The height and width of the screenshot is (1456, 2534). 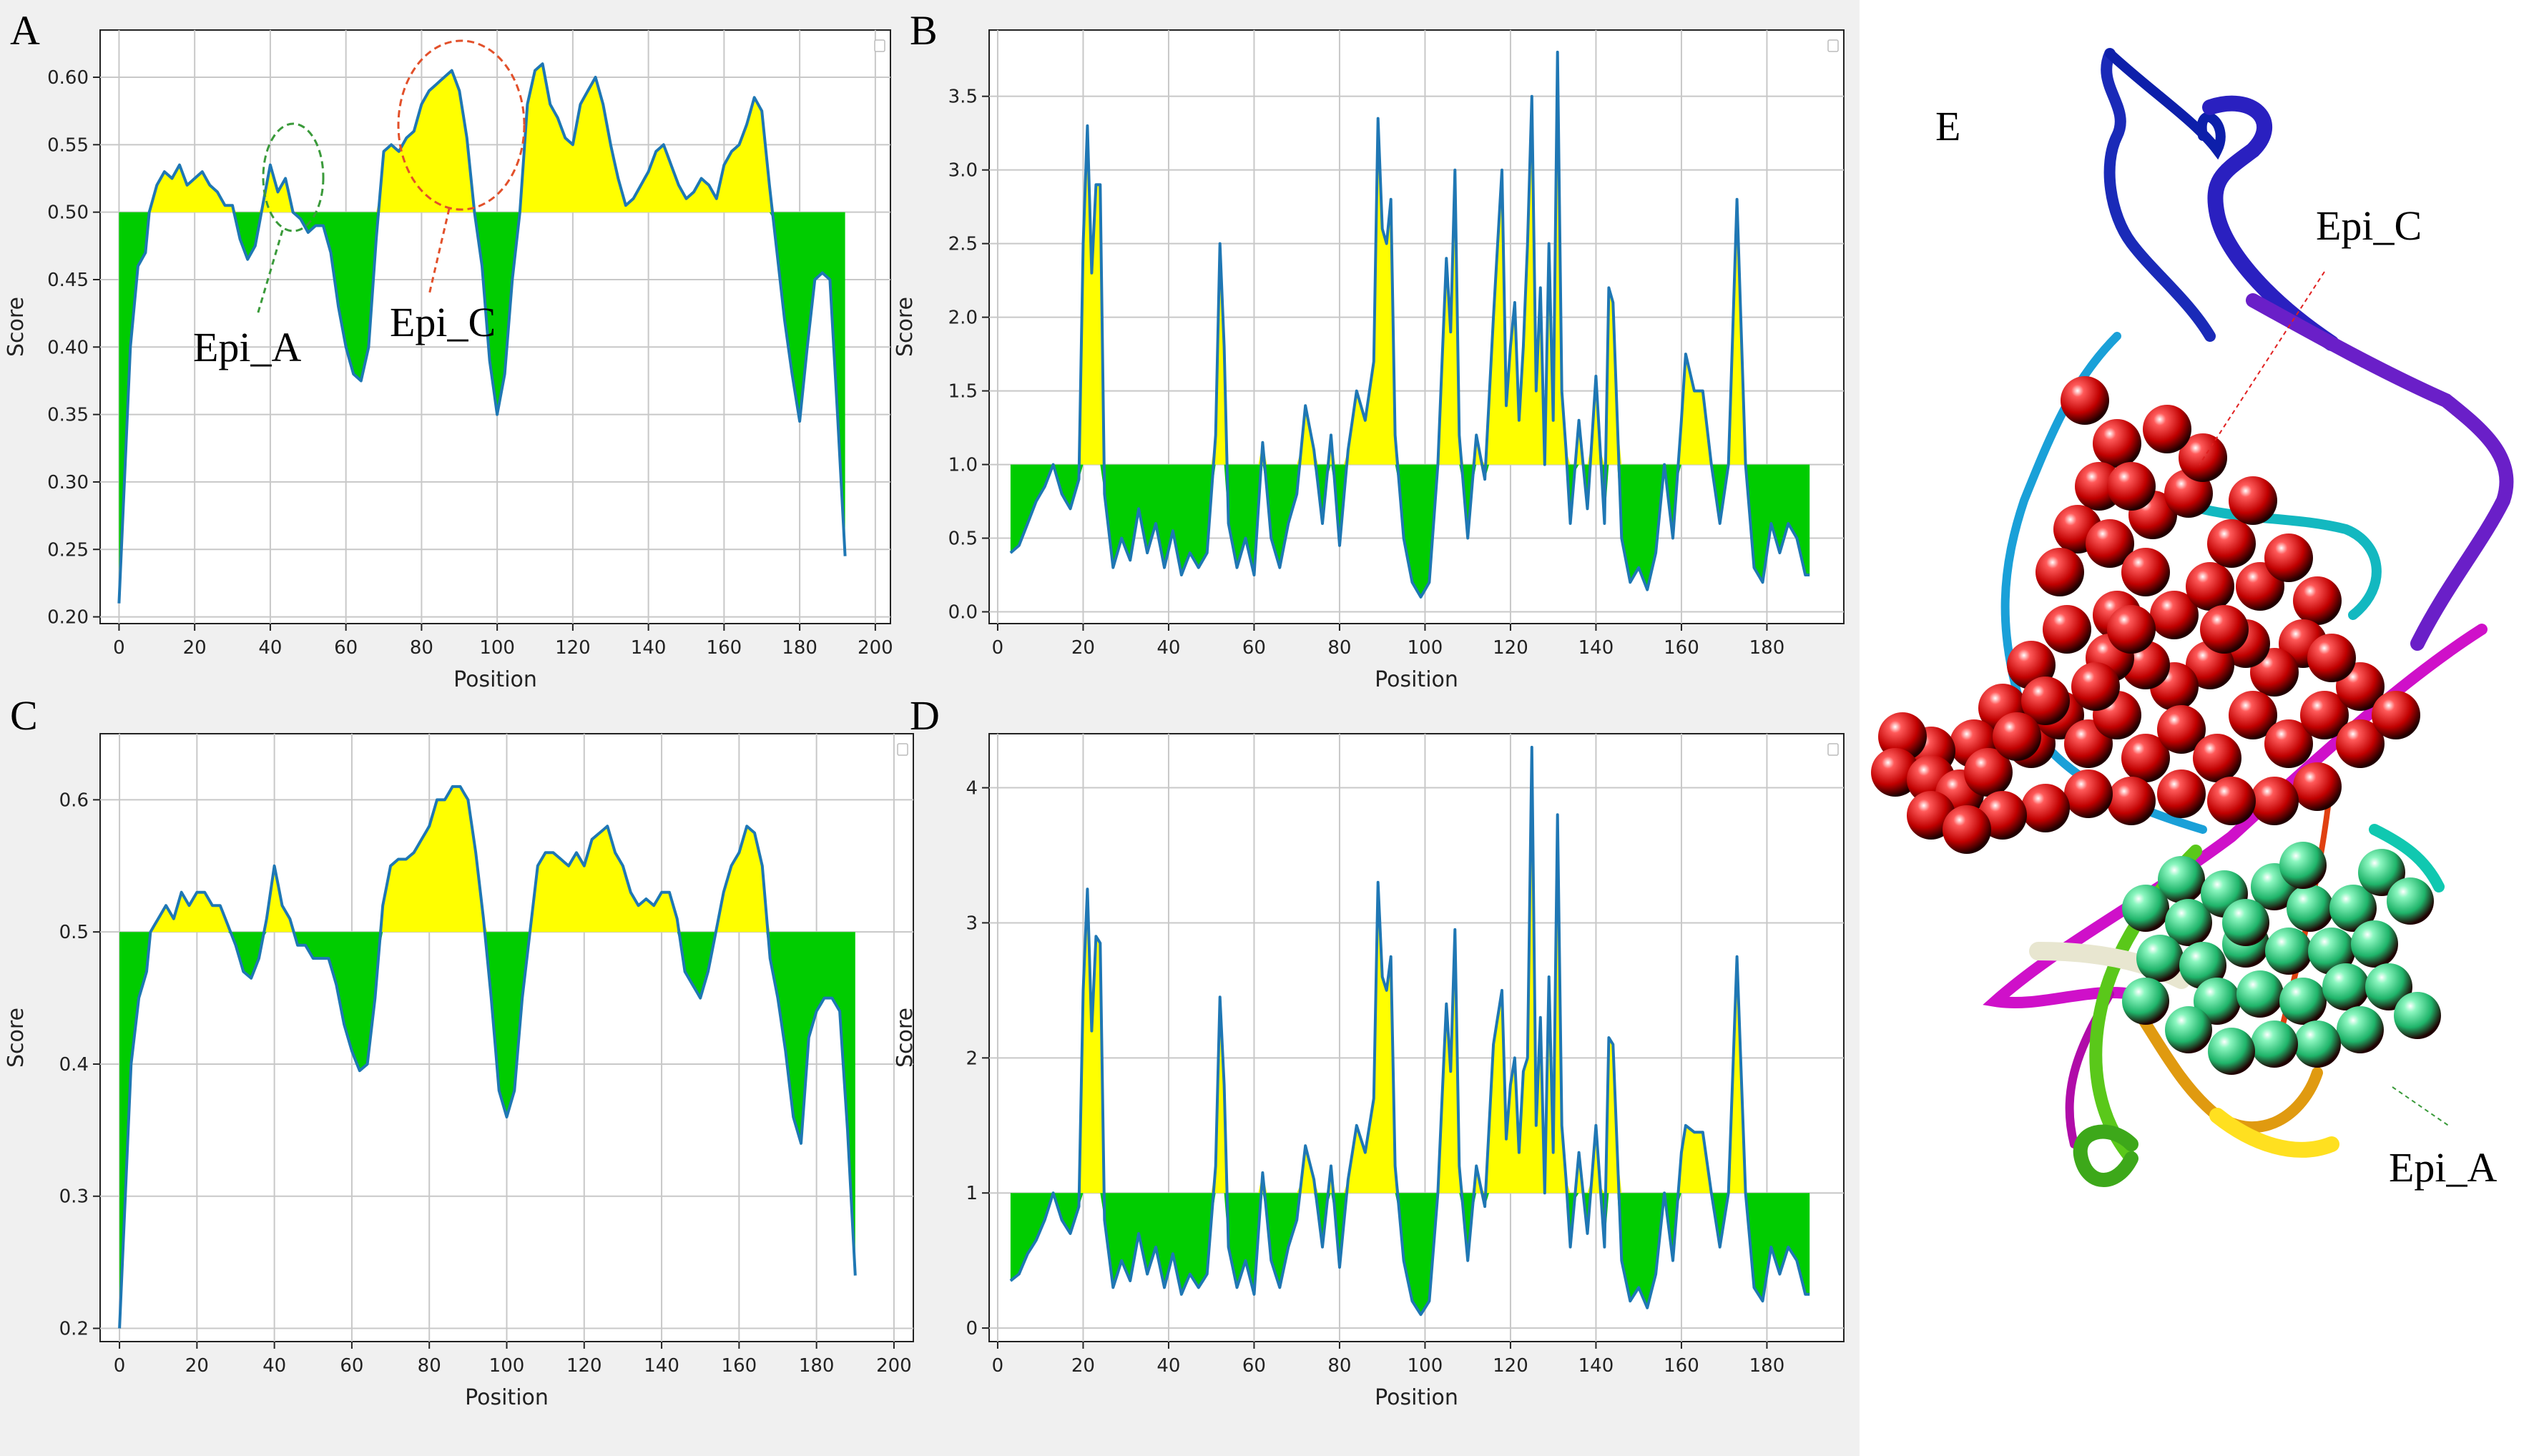 What do you see at coordinates (972, 1328) in the screenshot?
I see `y-tick-label-d: 0` at bounding box center [972, 1328].